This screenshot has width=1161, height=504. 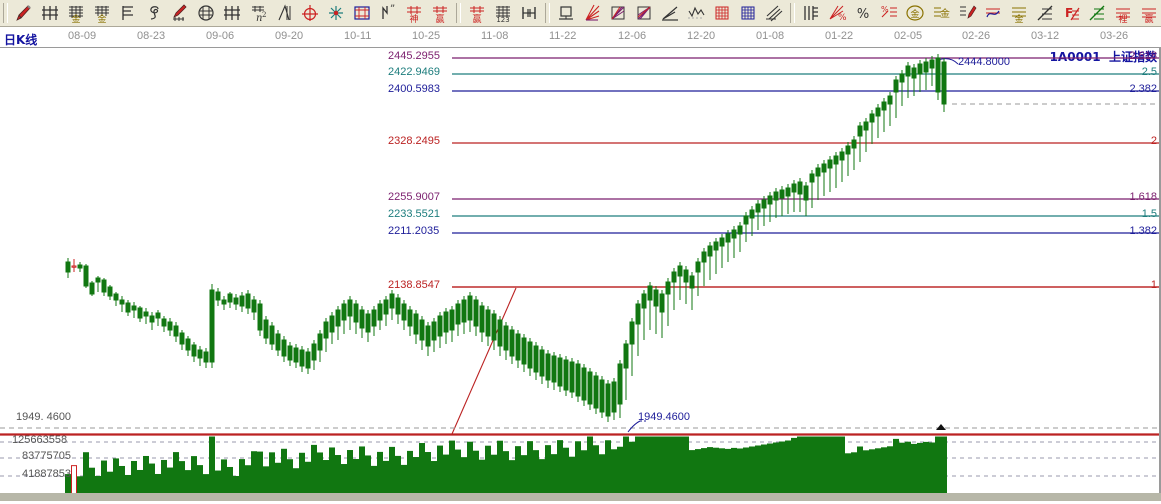 I want to click on shen-tool: 神, so click(x=414, y=13).